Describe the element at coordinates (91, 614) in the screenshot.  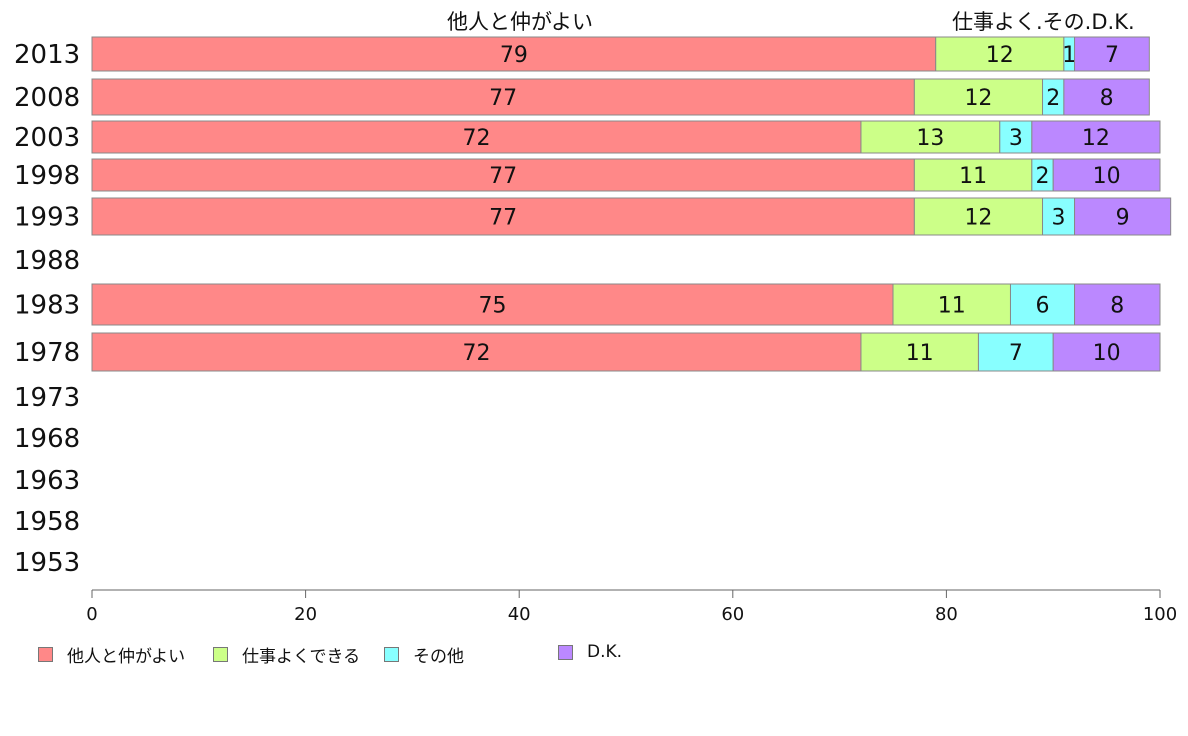
I see `x-tick-label-0: 0` at that location.